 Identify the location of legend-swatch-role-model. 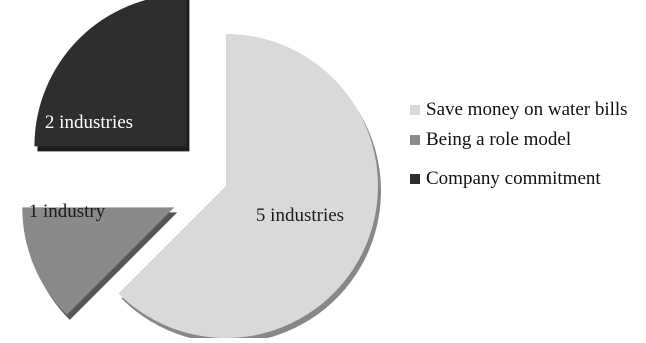
(415, 140).